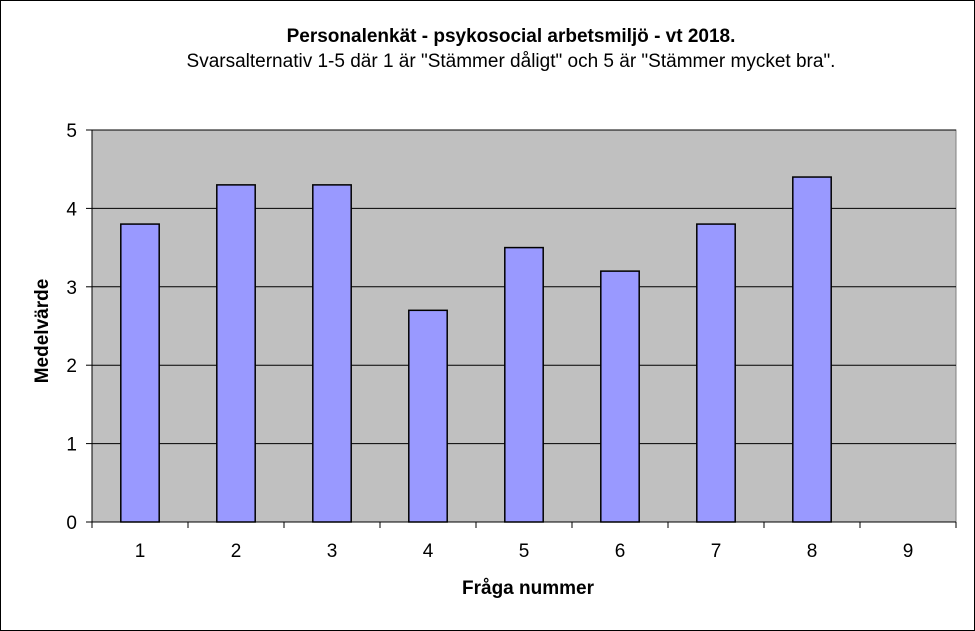  I want to click on x-tick-label-3: 3, so click(332, 551).